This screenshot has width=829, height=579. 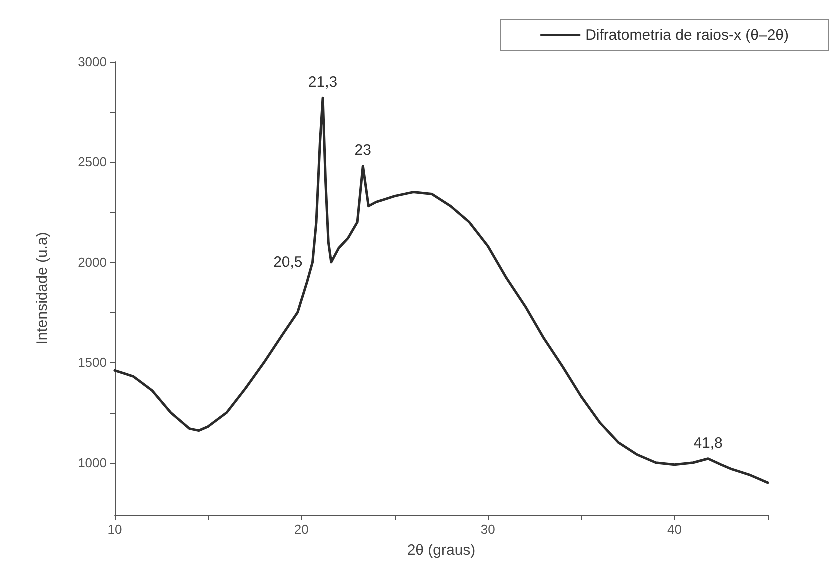 I want to click on y-tick-label: 1500, so click(x=92, y=362).